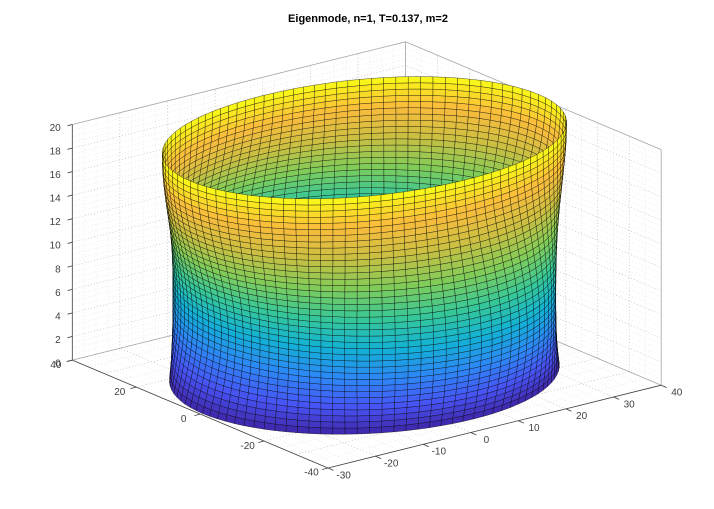 The image size is (714, 509). I want to click on y-axis-tick-labels: 40 20 0 -20 -40, so click(184, 419).